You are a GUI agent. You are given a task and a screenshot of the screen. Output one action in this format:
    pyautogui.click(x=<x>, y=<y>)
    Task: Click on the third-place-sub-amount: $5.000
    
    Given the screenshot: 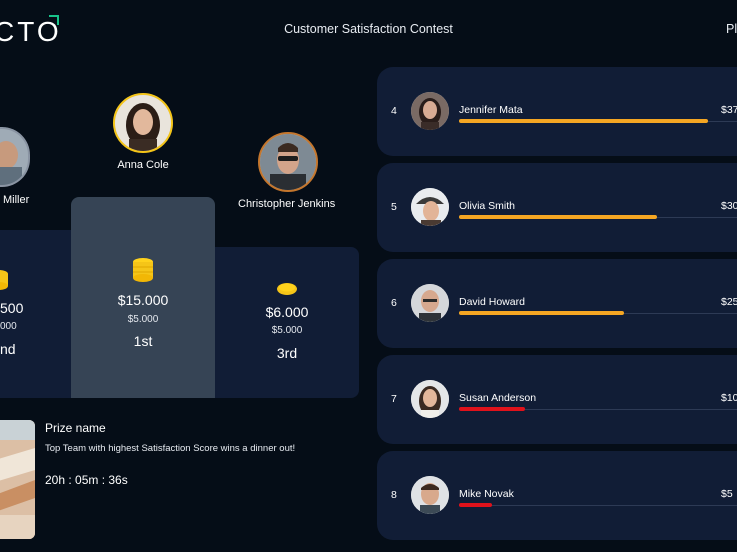 What is the action you would take?
    pyautogui.click(x=287, y=330)
    